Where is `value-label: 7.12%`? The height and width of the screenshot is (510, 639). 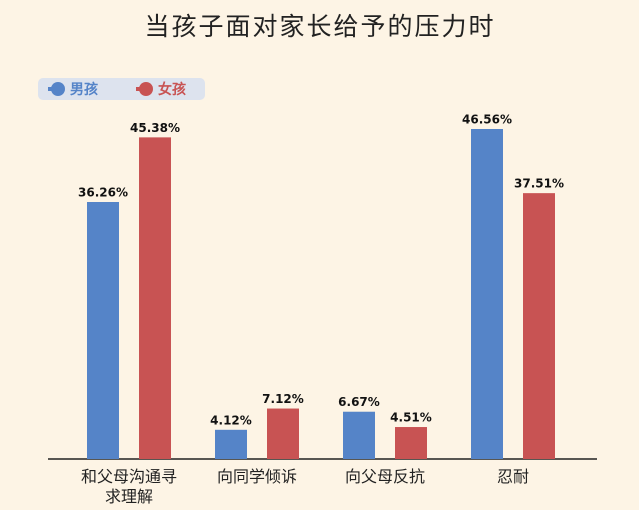
value-label: 7.12% is located at coordinates (283, 399).